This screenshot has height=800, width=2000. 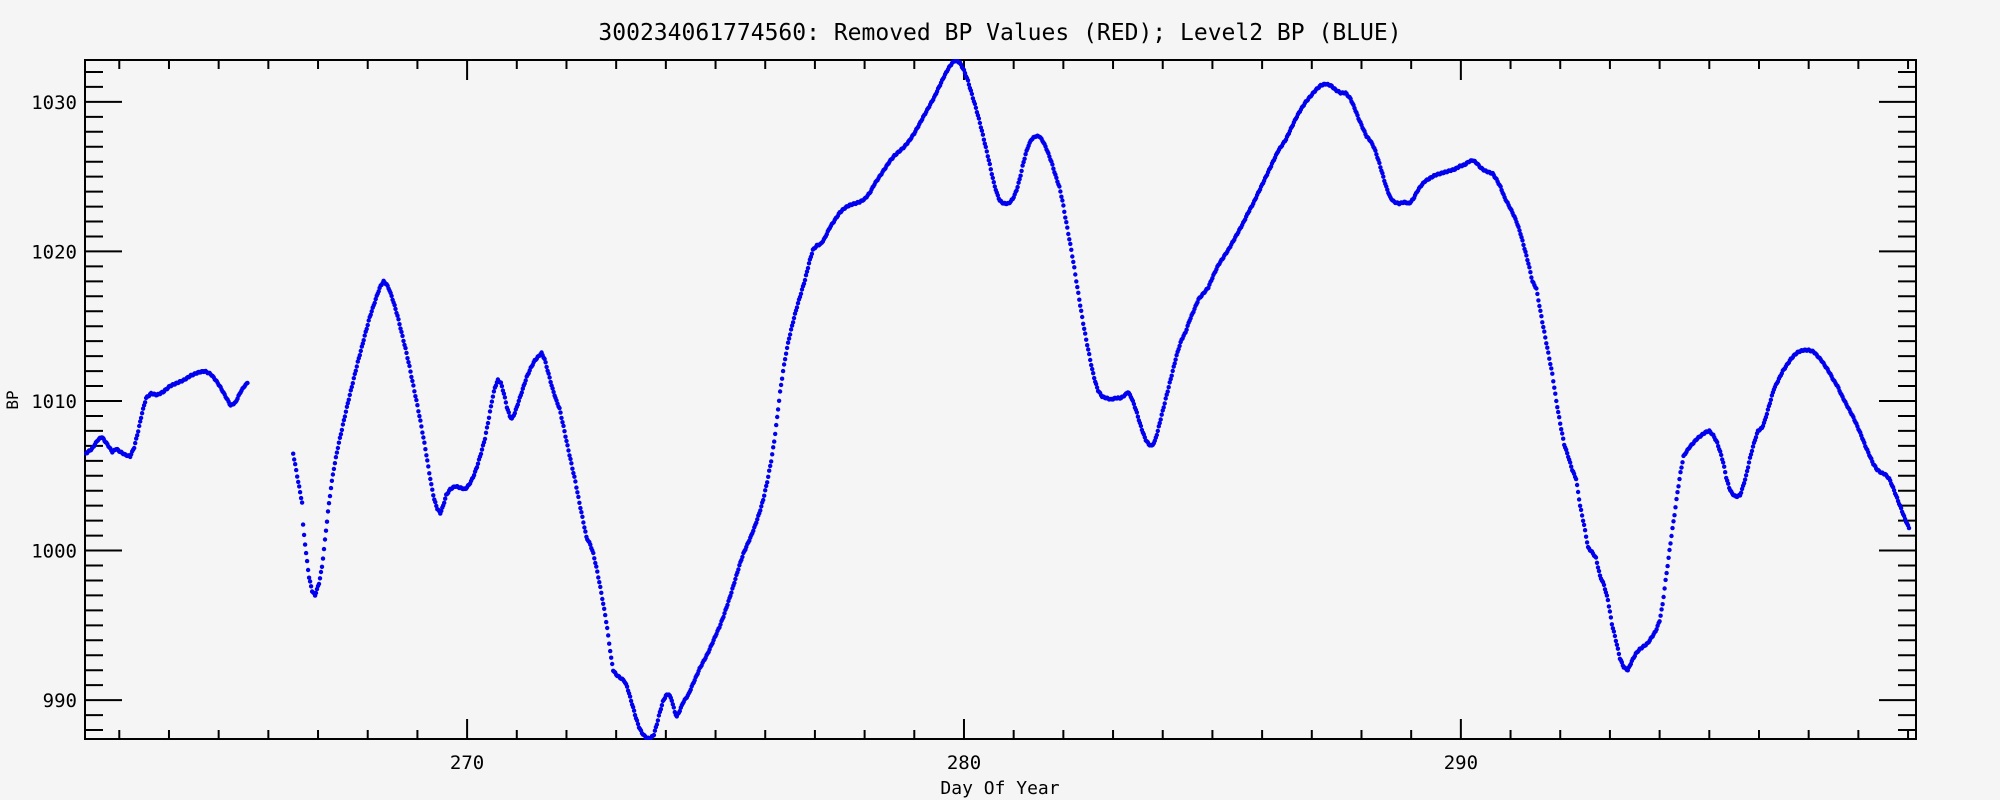 What do you see at coordinates (54, 103) in the screenshot?
I see `y-tick-label: 1030` at bounding box center [54, 103].